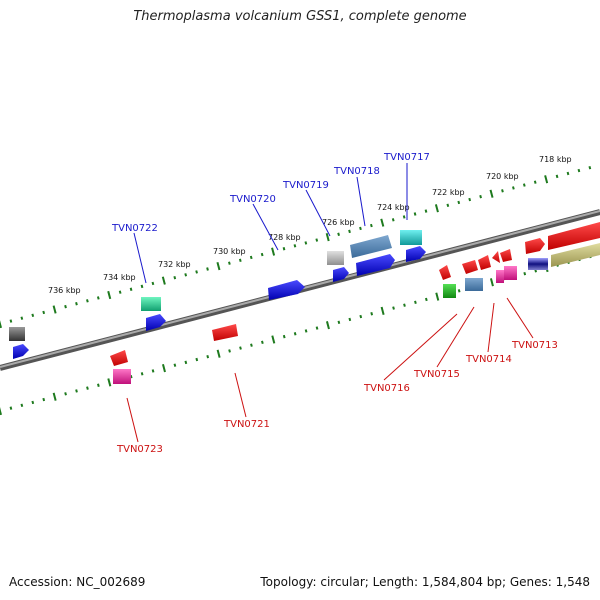  I want to click on gene-red-tvn0723, so click(119, 358).